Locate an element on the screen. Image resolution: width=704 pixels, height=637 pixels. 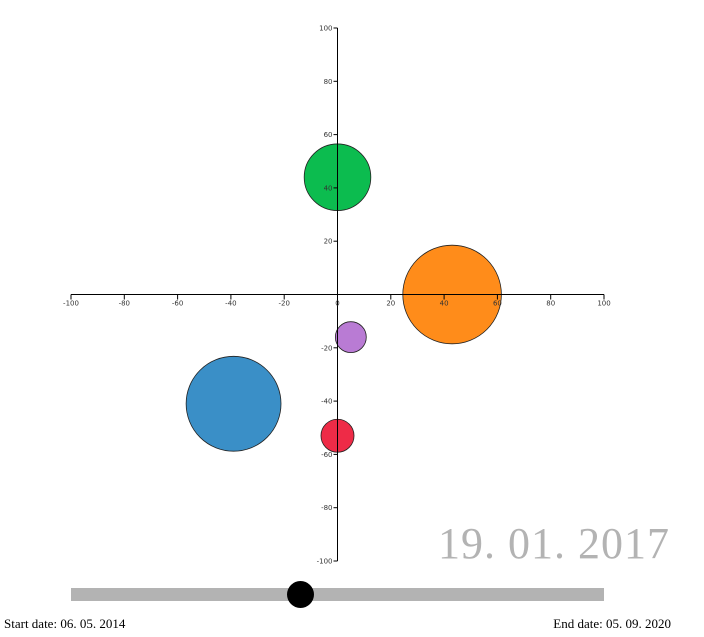
x-tick-label: 20 is located at coordinates (390, 304).